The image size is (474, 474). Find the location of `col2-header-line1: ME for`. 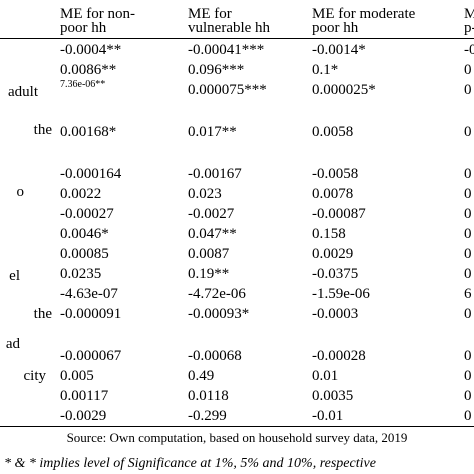

col2-header-line1: ME for is located at coordinates (210, 14).